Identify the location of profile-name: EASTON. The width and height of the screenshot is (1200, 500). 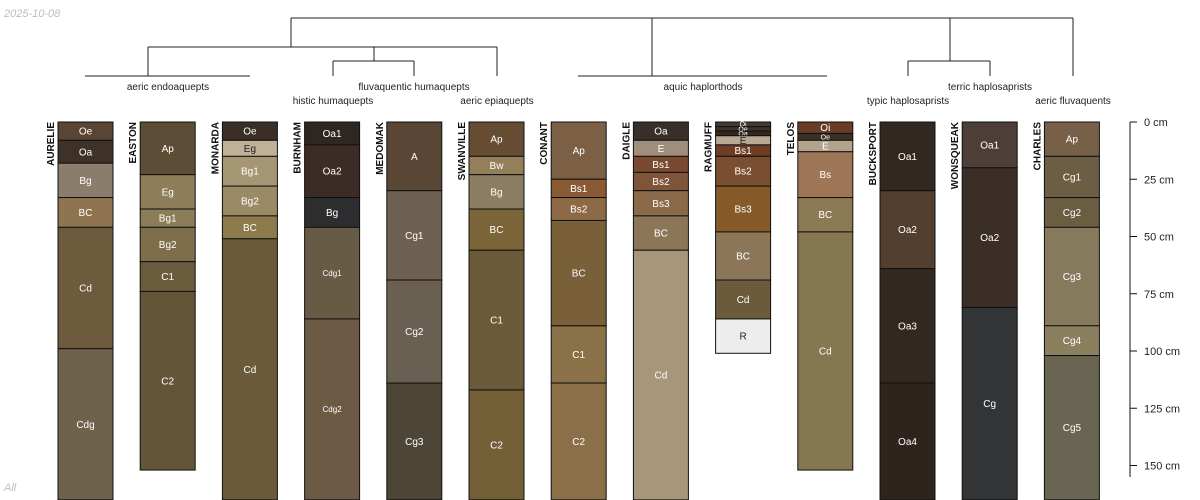
(133, 143).